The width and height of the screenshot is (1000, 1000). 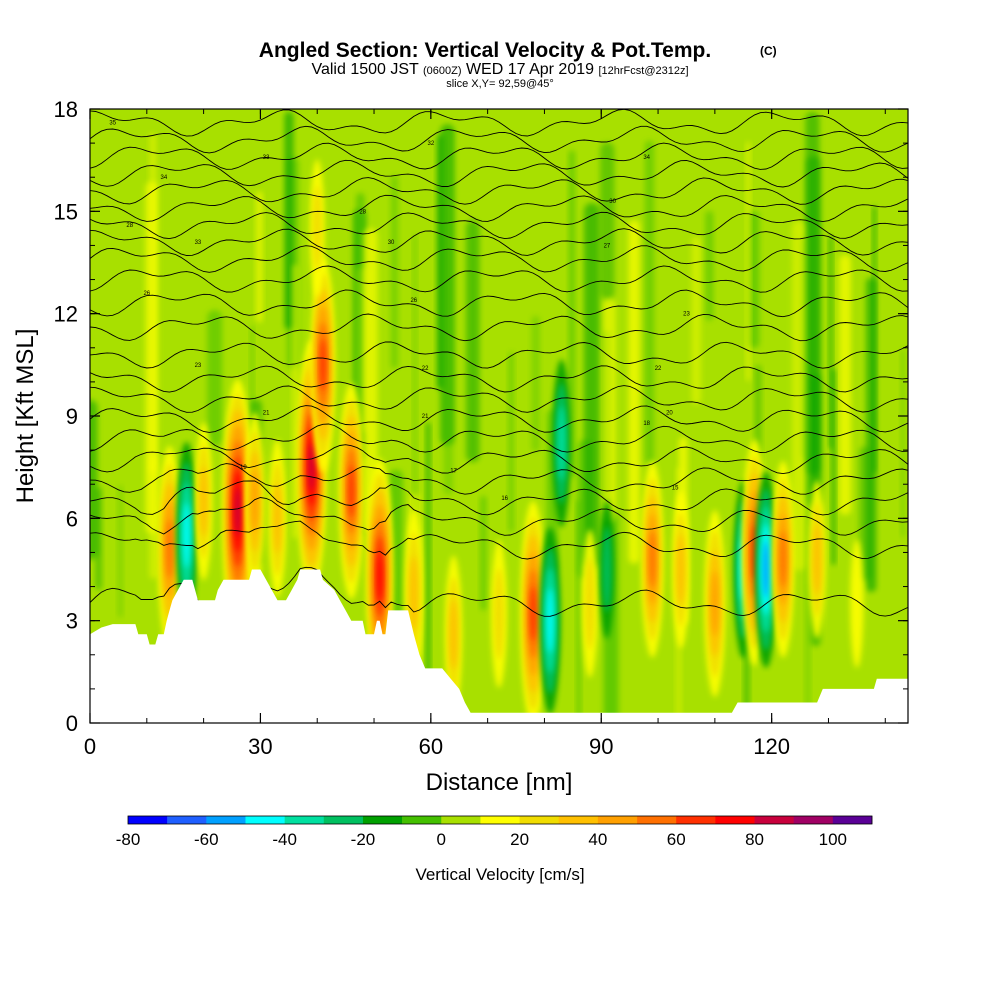 What do you see at coordinates (72, 723) in the screenshot?
I see `y-tick-label: 0` at bounding box center [72, 723].